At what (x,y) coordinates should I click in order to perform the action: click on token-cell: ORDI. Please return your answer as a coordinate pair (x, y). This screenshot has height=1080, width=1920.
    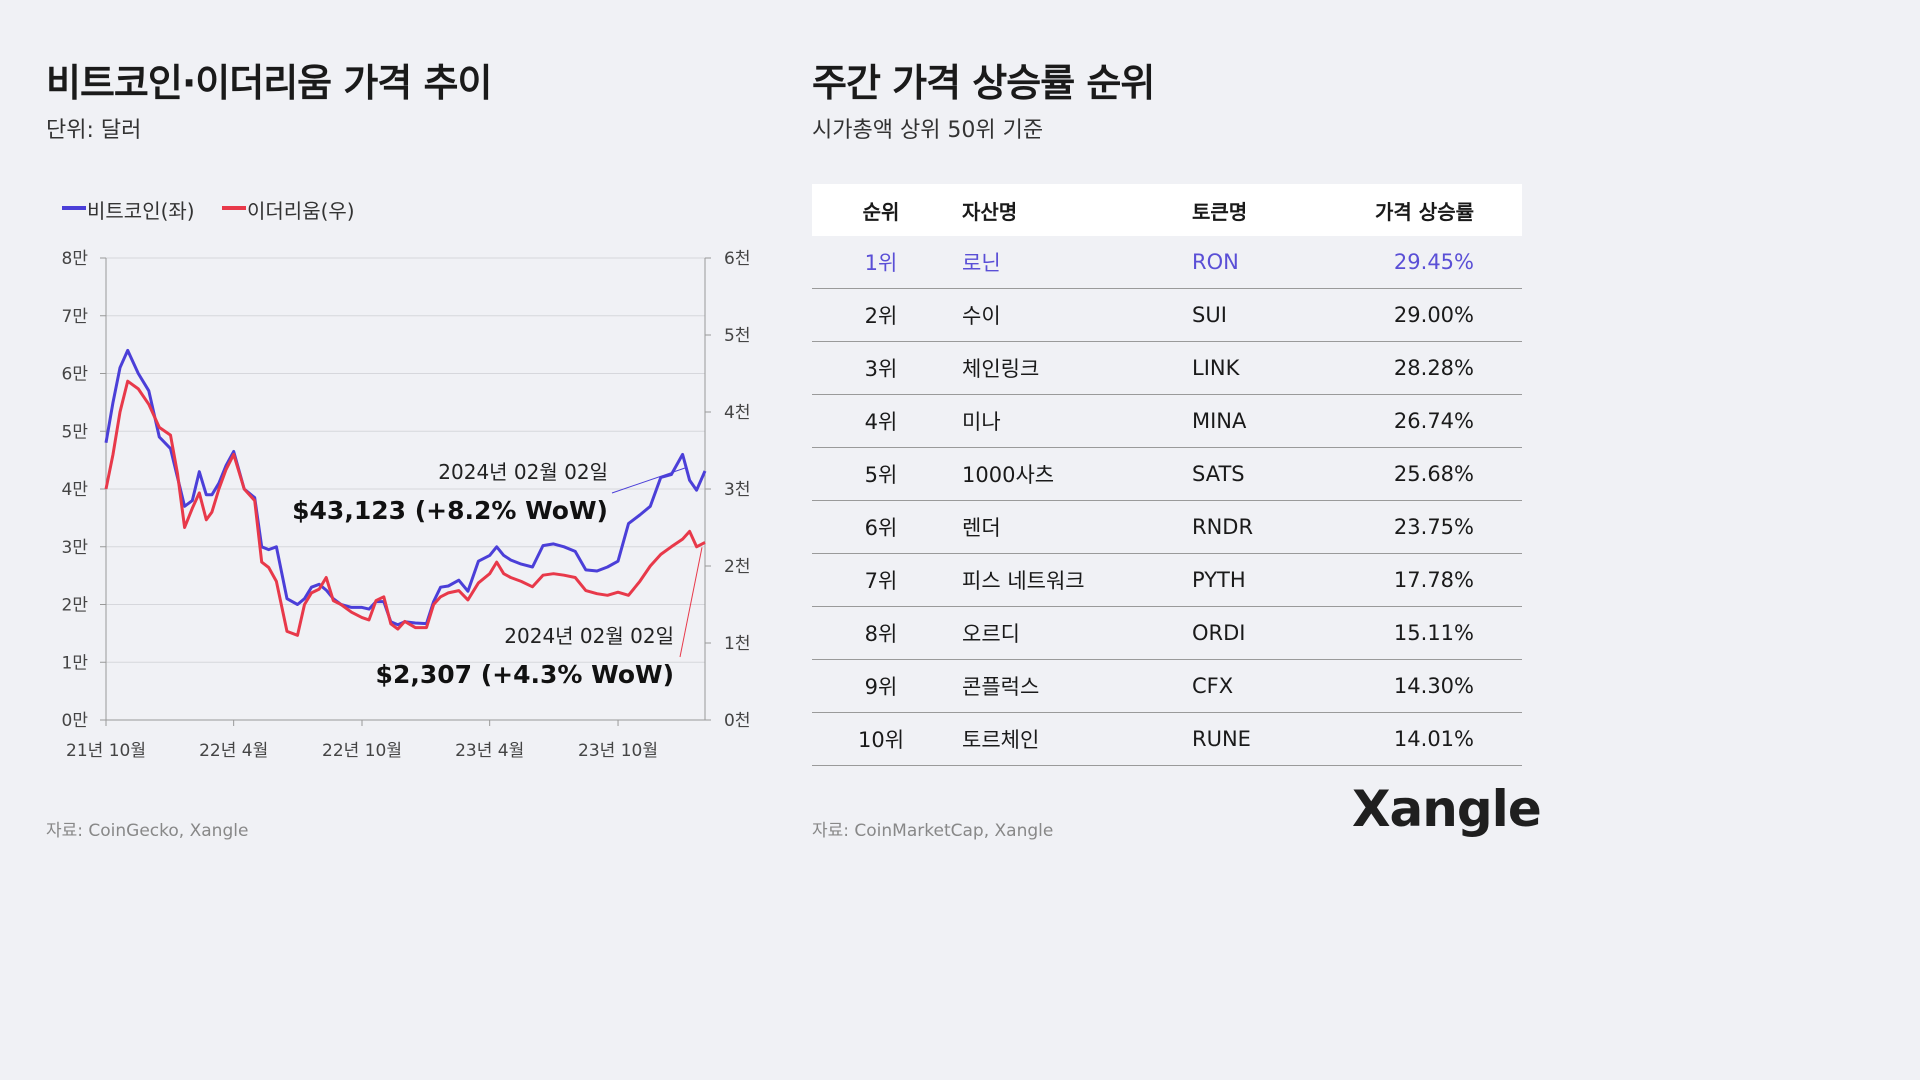
    Looking at the image, I should click on (1219, 633).